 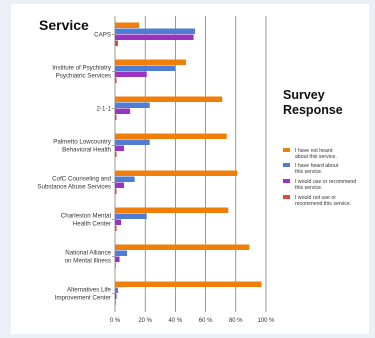 What do you see at coordinates (88, 261) in the screenshot?
I see `category-label: on Mental Illness` at bounding box center [88, 261].